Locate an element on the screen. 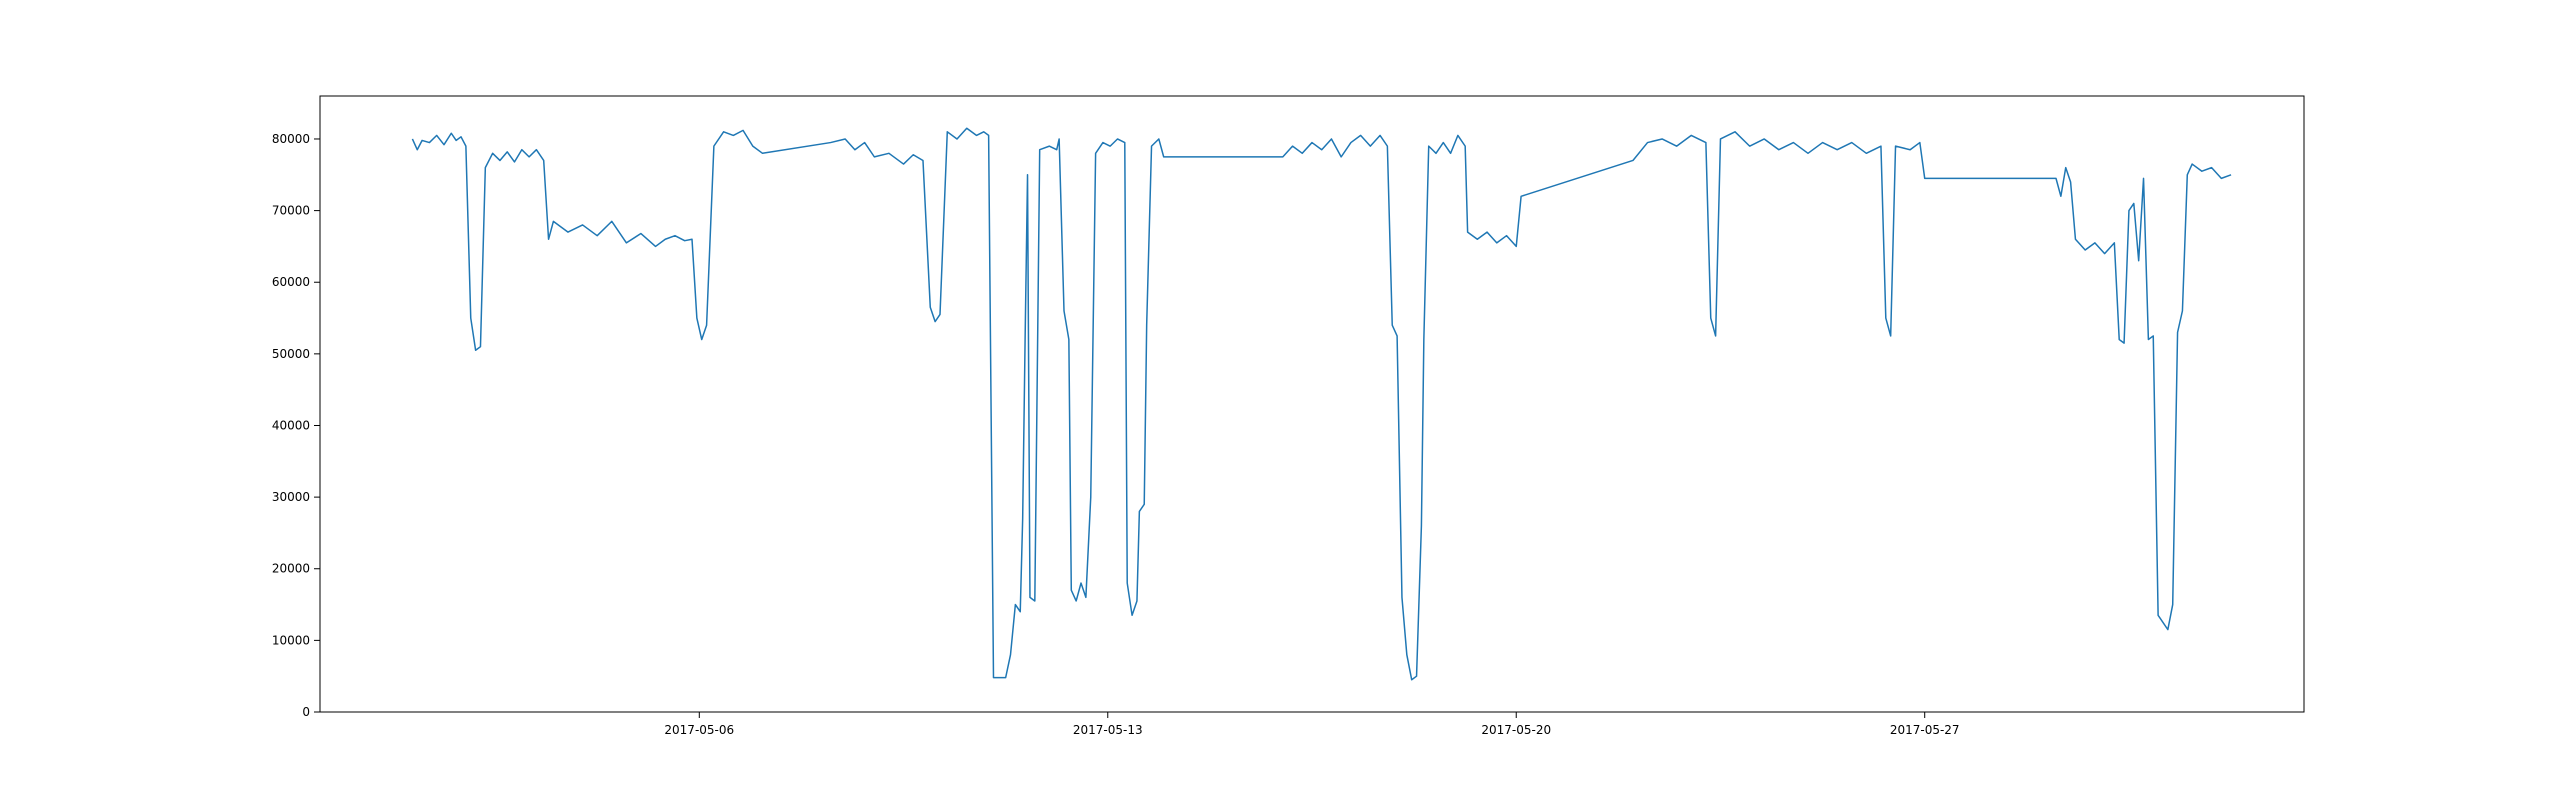 Image resolution: width=2560 pixels, height=800 pixels. y-tick-label: 80000 is located at coordinates (291, 139).